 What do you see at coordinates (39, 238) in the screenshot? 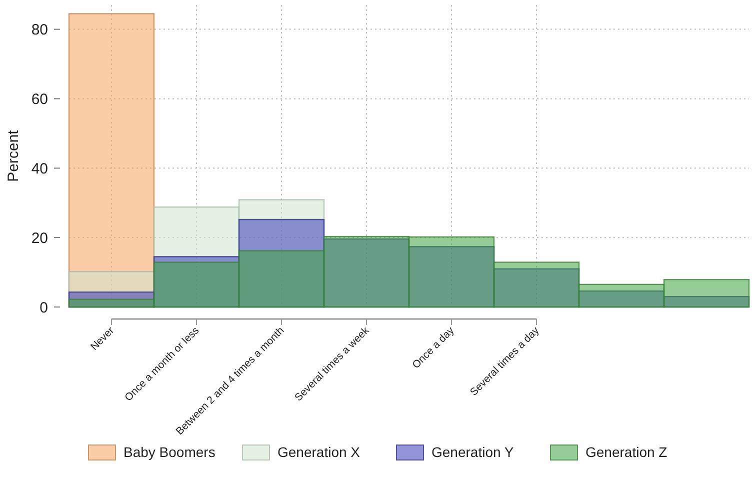
I see `y-tick-label: 20` at bounding box center [39, 238].